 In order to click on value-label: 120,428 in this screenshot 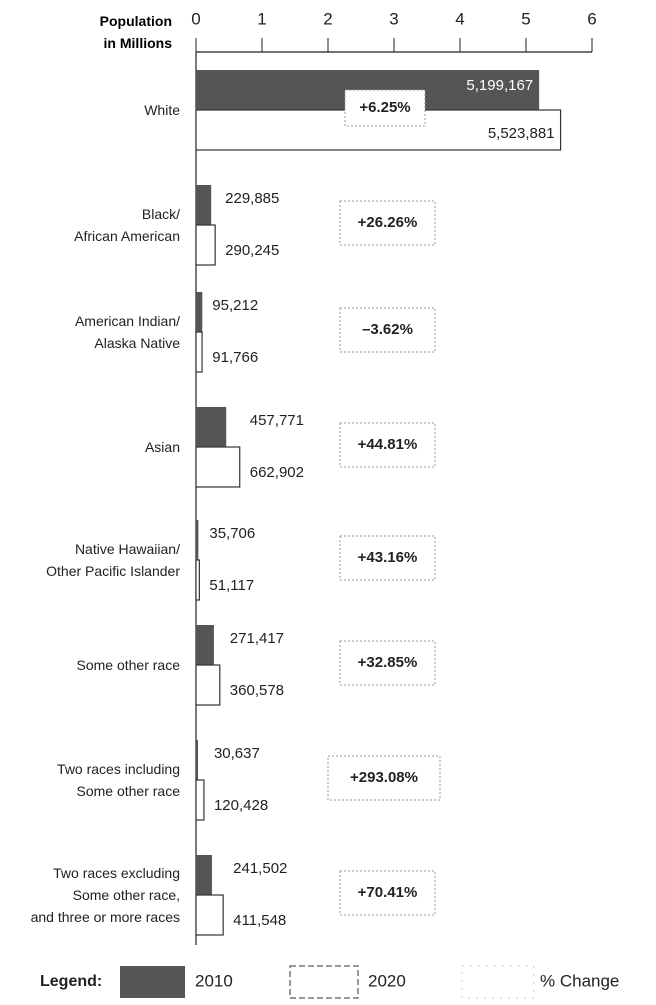, I will do `click(241, 805)`.